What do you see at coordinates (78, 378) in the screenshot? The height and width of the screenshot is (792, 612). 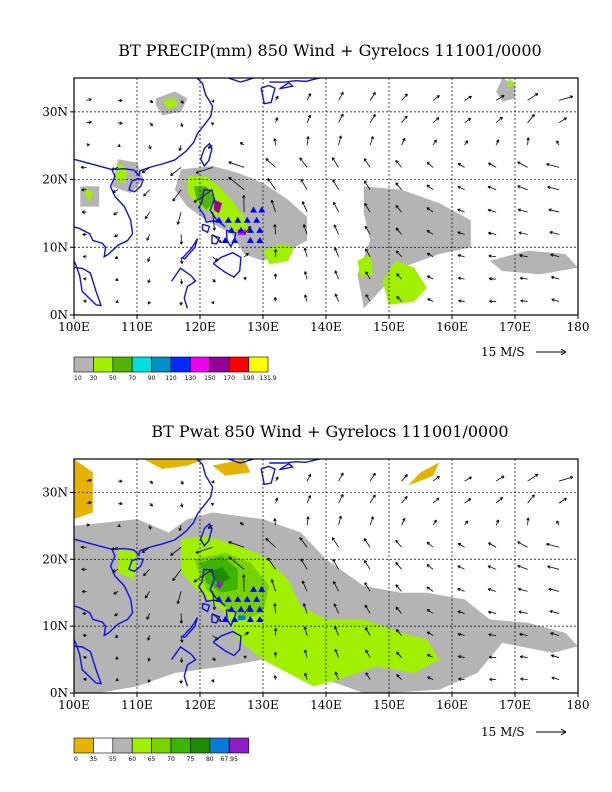 I see `precip-colorbar-label: 10` at bounding box center [78, 378].